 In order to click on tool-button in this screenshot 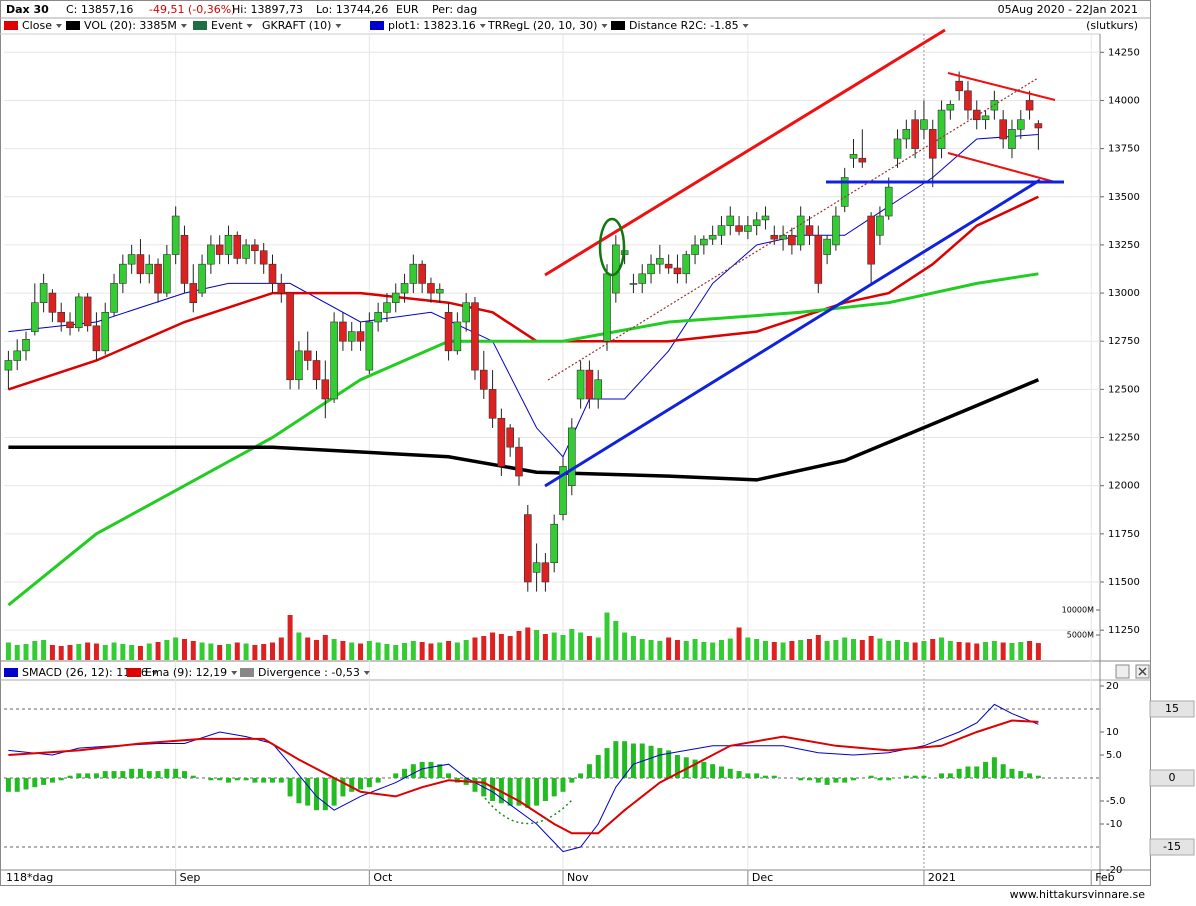, I will do `click(1122, 671)`.